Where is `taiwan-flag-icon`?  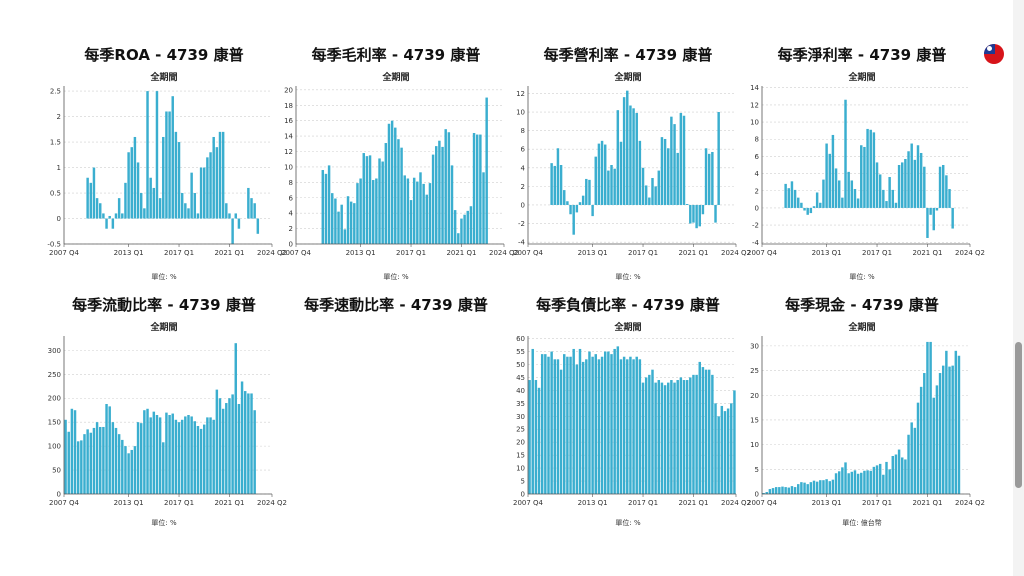 taiwan-flag-icon is located at coordinates (994, 54).